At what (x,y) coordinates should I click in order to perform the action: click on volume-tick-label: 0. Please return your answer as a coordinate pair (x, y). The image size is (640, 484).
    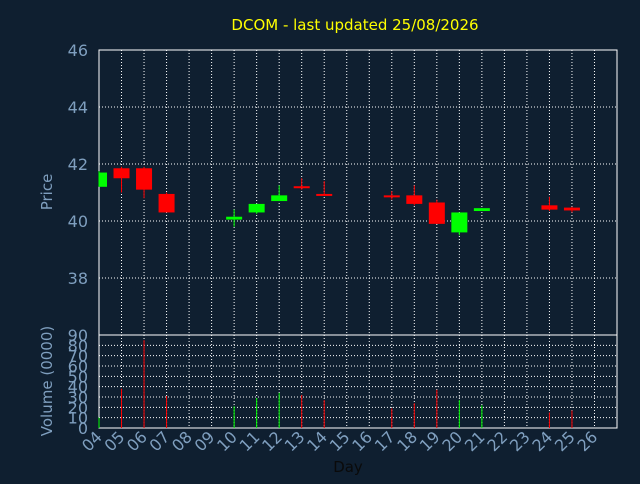
    Looking at the image, I should click on (83, 428).